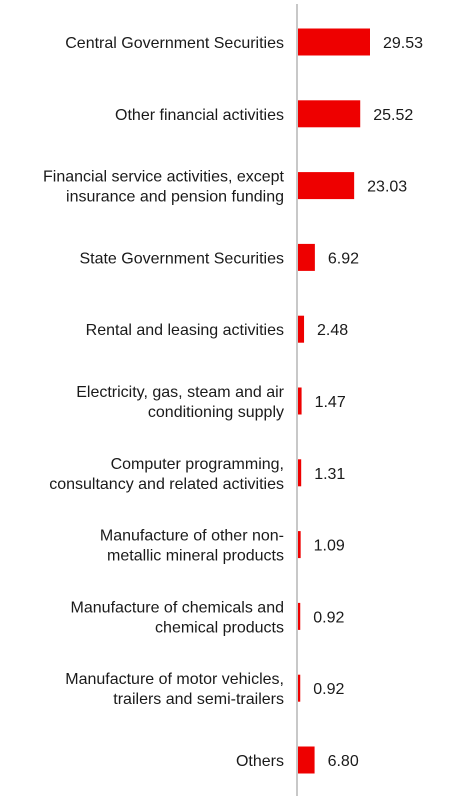 The width and height of the screenshot is (458, 800). Describe the element at coordinates (174, 43) in the screenshot. I see `category-label: Central Government Securities` at that location.